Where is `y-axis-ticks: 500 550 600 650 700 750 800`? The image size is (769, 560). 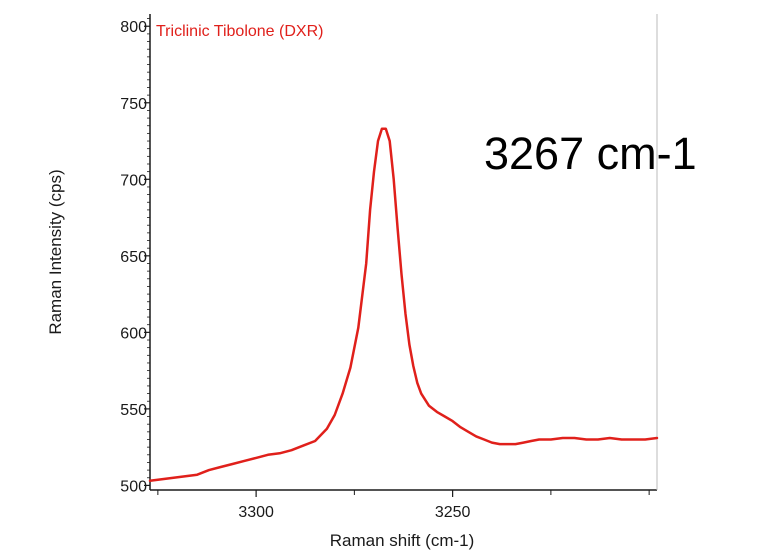 y-axis-ticks: 500 550 600 650 700 750 800 is located at coordinates (135, 256).